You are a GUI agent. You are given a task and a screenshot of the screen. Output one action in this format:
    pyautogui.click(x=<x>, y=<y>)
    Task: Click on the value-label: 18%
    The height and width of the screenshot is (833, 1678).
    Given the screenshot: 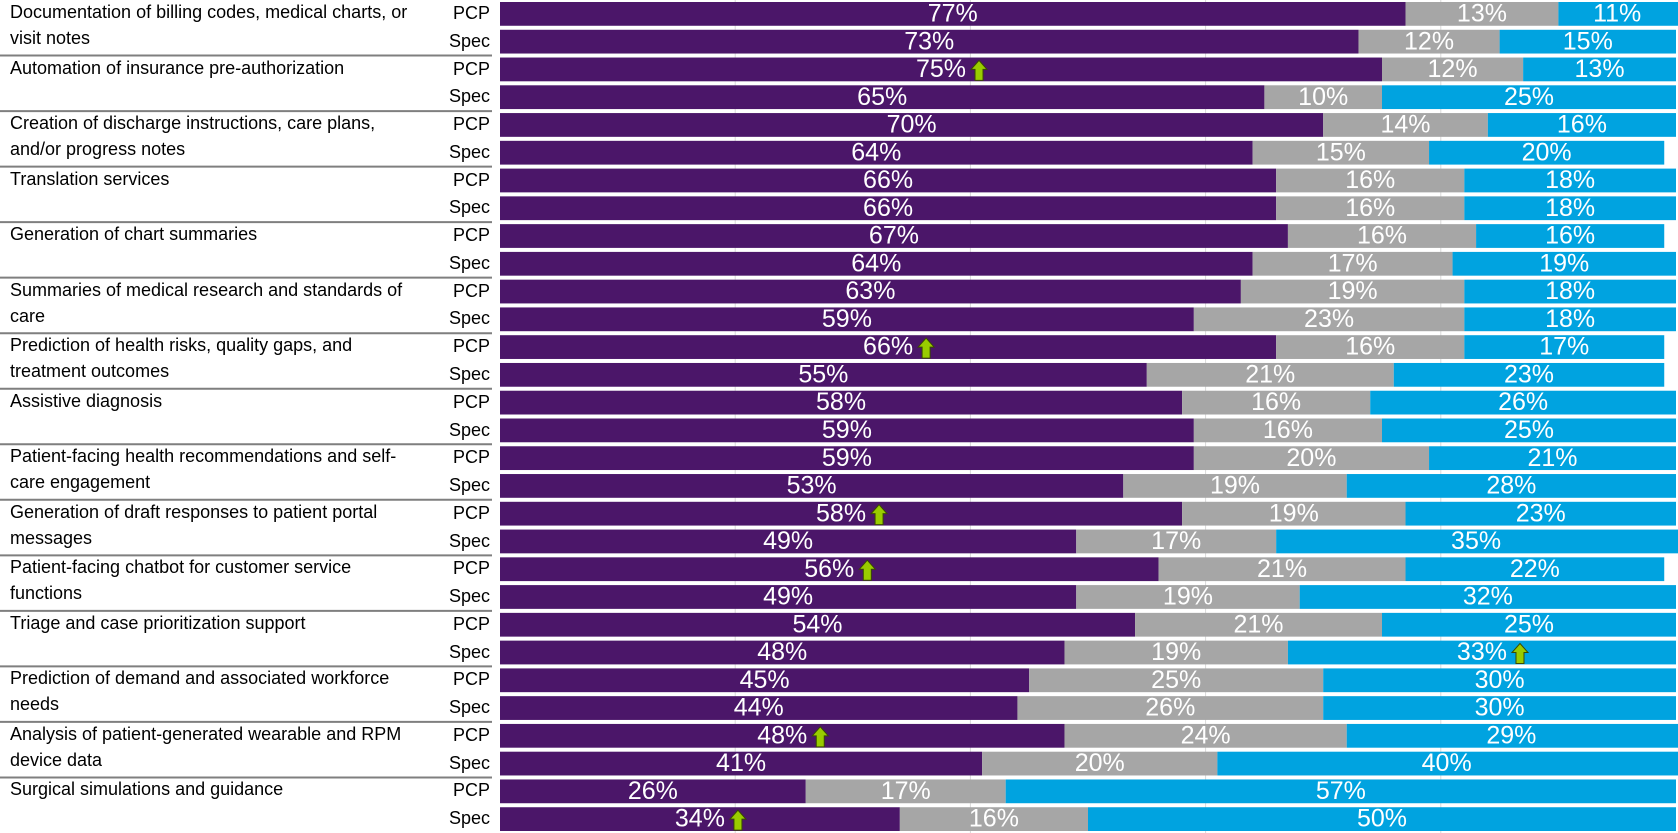 What is the action you would take?
    pyautogui.click(x=1570, y=180)
    